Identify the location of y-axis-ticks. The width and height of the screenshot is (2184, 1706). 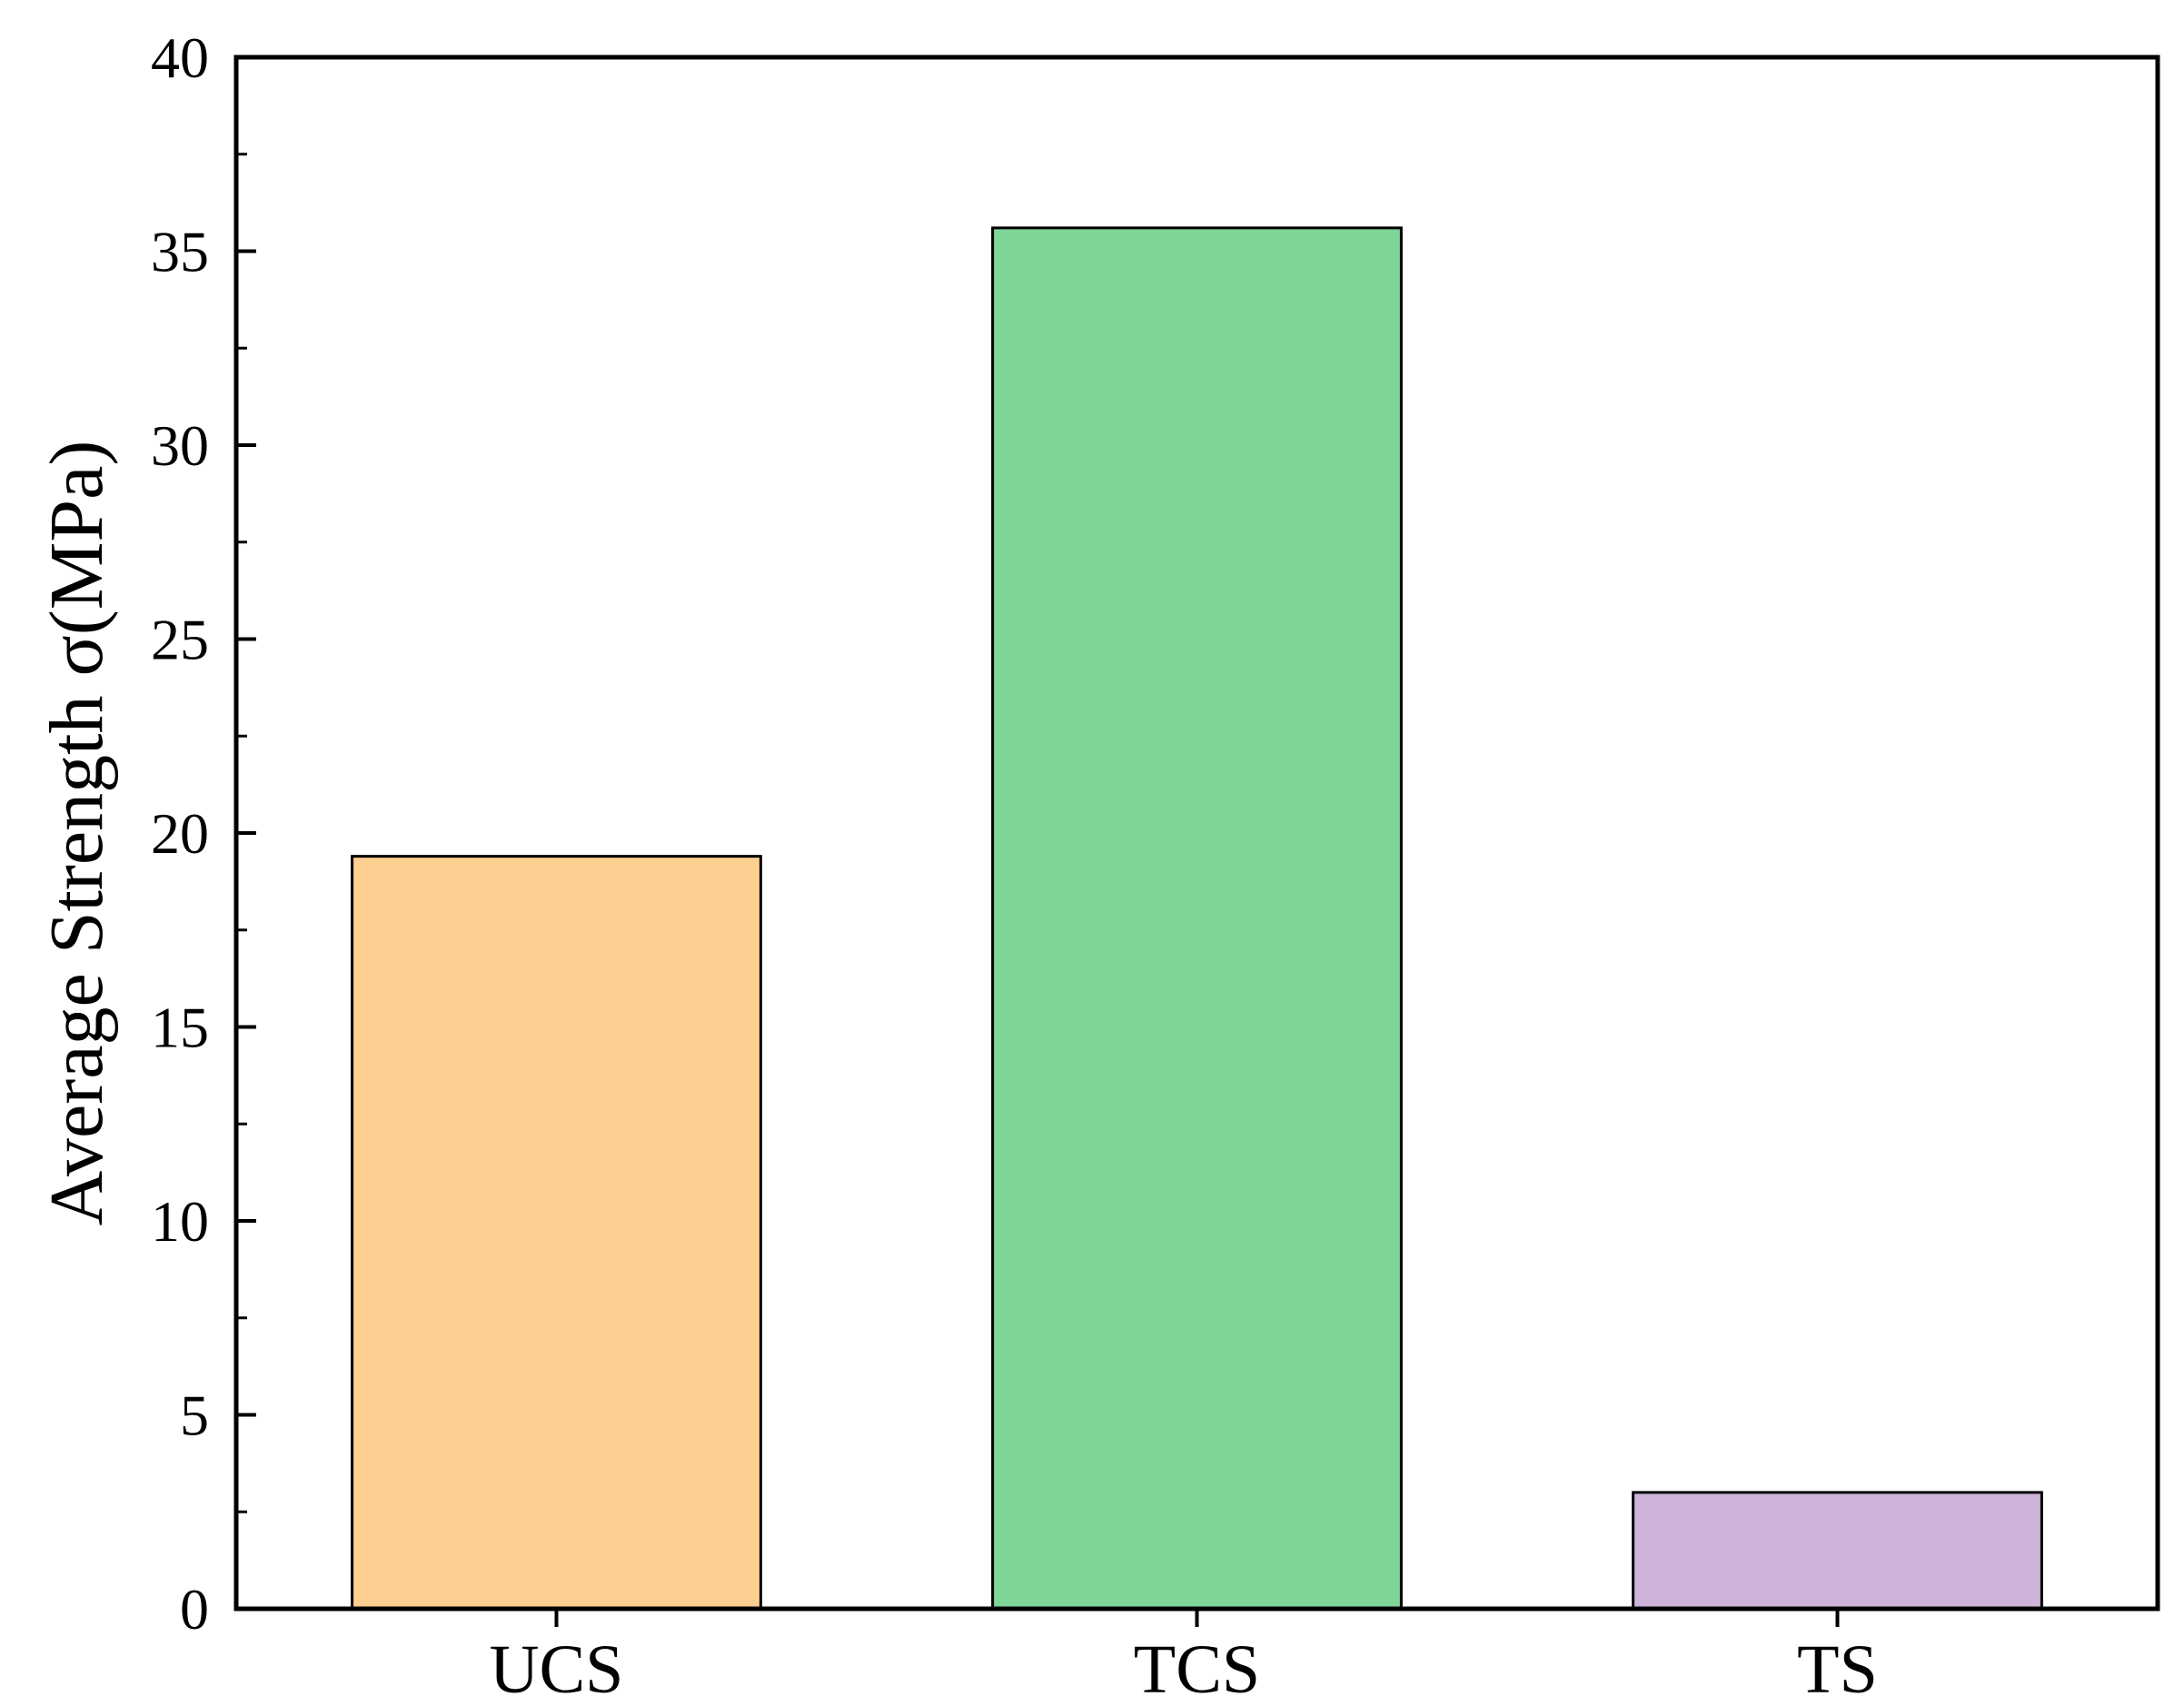
(246, 833).